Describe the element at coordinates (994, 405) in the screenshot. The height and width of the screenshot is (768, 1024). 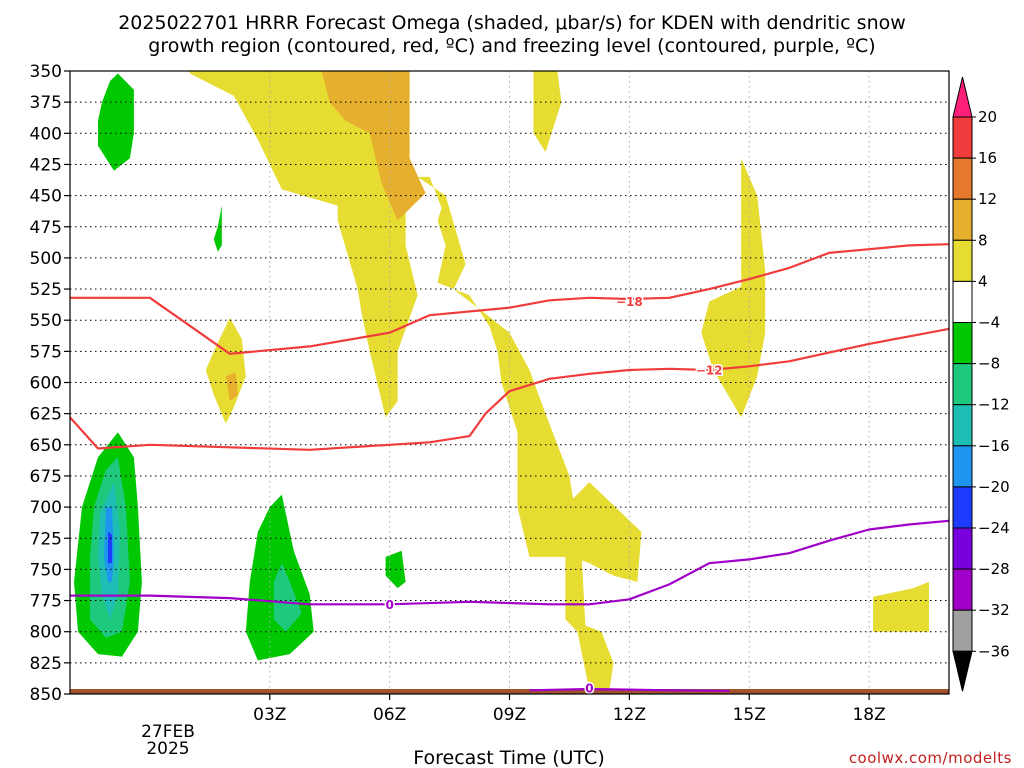
I see `colorbar-label: −12` at that location.